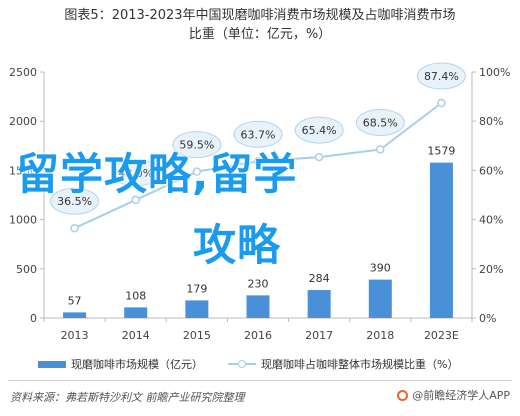  Describe the element at coordinates (260, 34) in the screenshot. I see `chart-title-line2: 比重（单位：亿元，%）` at that location.